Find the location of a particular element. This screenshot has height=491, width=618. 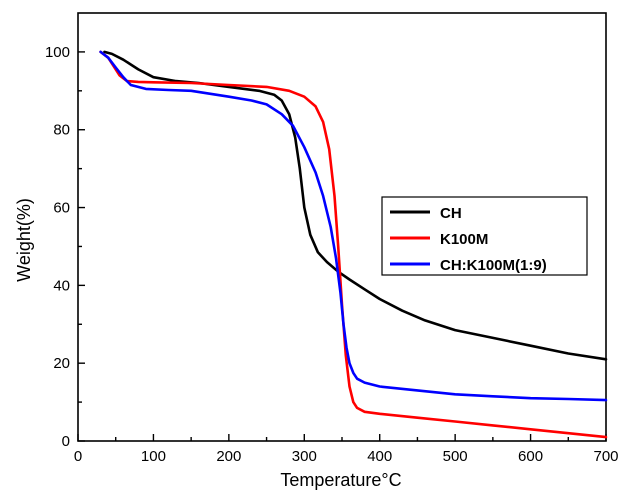

x-tick-label: 200 is located at coordinates (228, 456).